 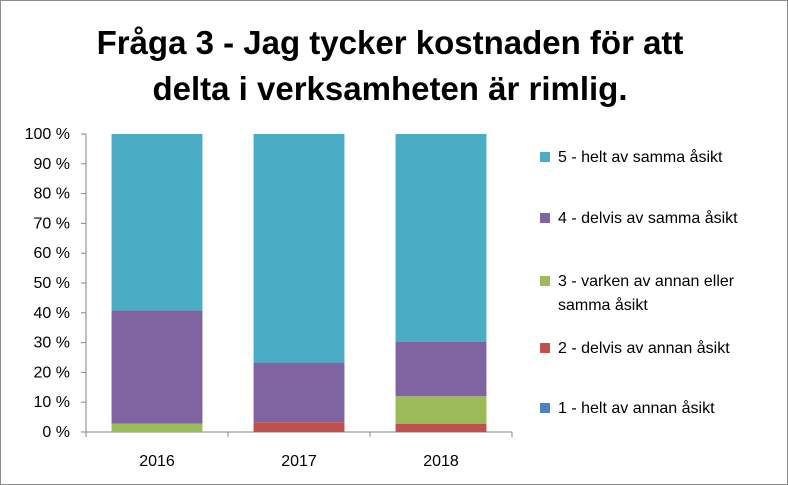 What do you see at coordinates (52, 313) in the screenshot?
I see `y-tick-label: 40 %` at bounding box center [52, 313].